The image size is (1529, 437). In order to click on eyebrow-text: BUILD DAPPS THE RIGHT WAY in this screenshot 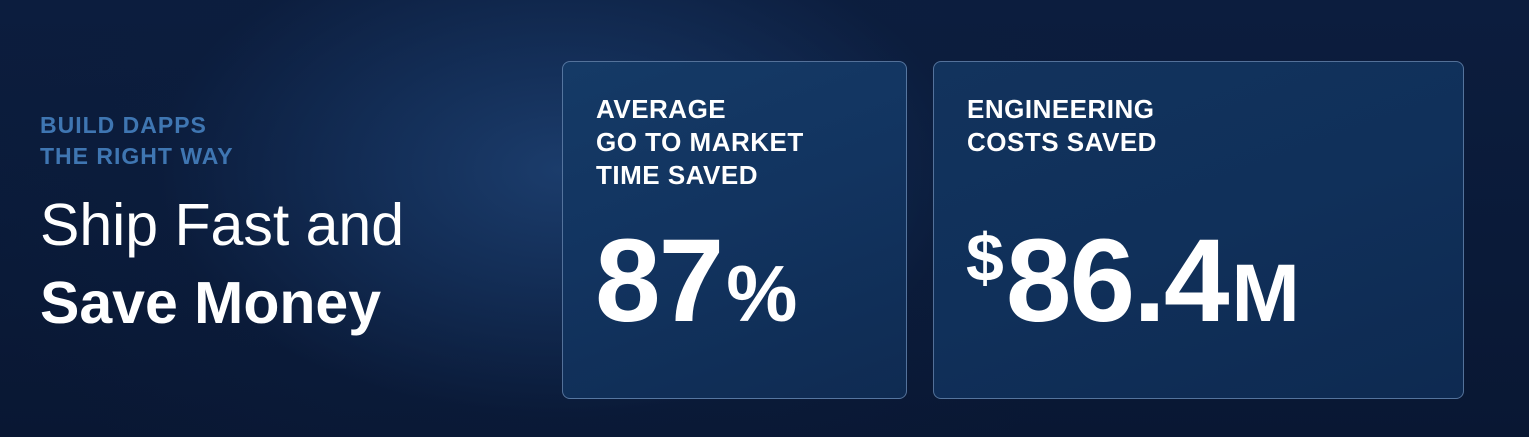, I will do `click(280, 141)`.